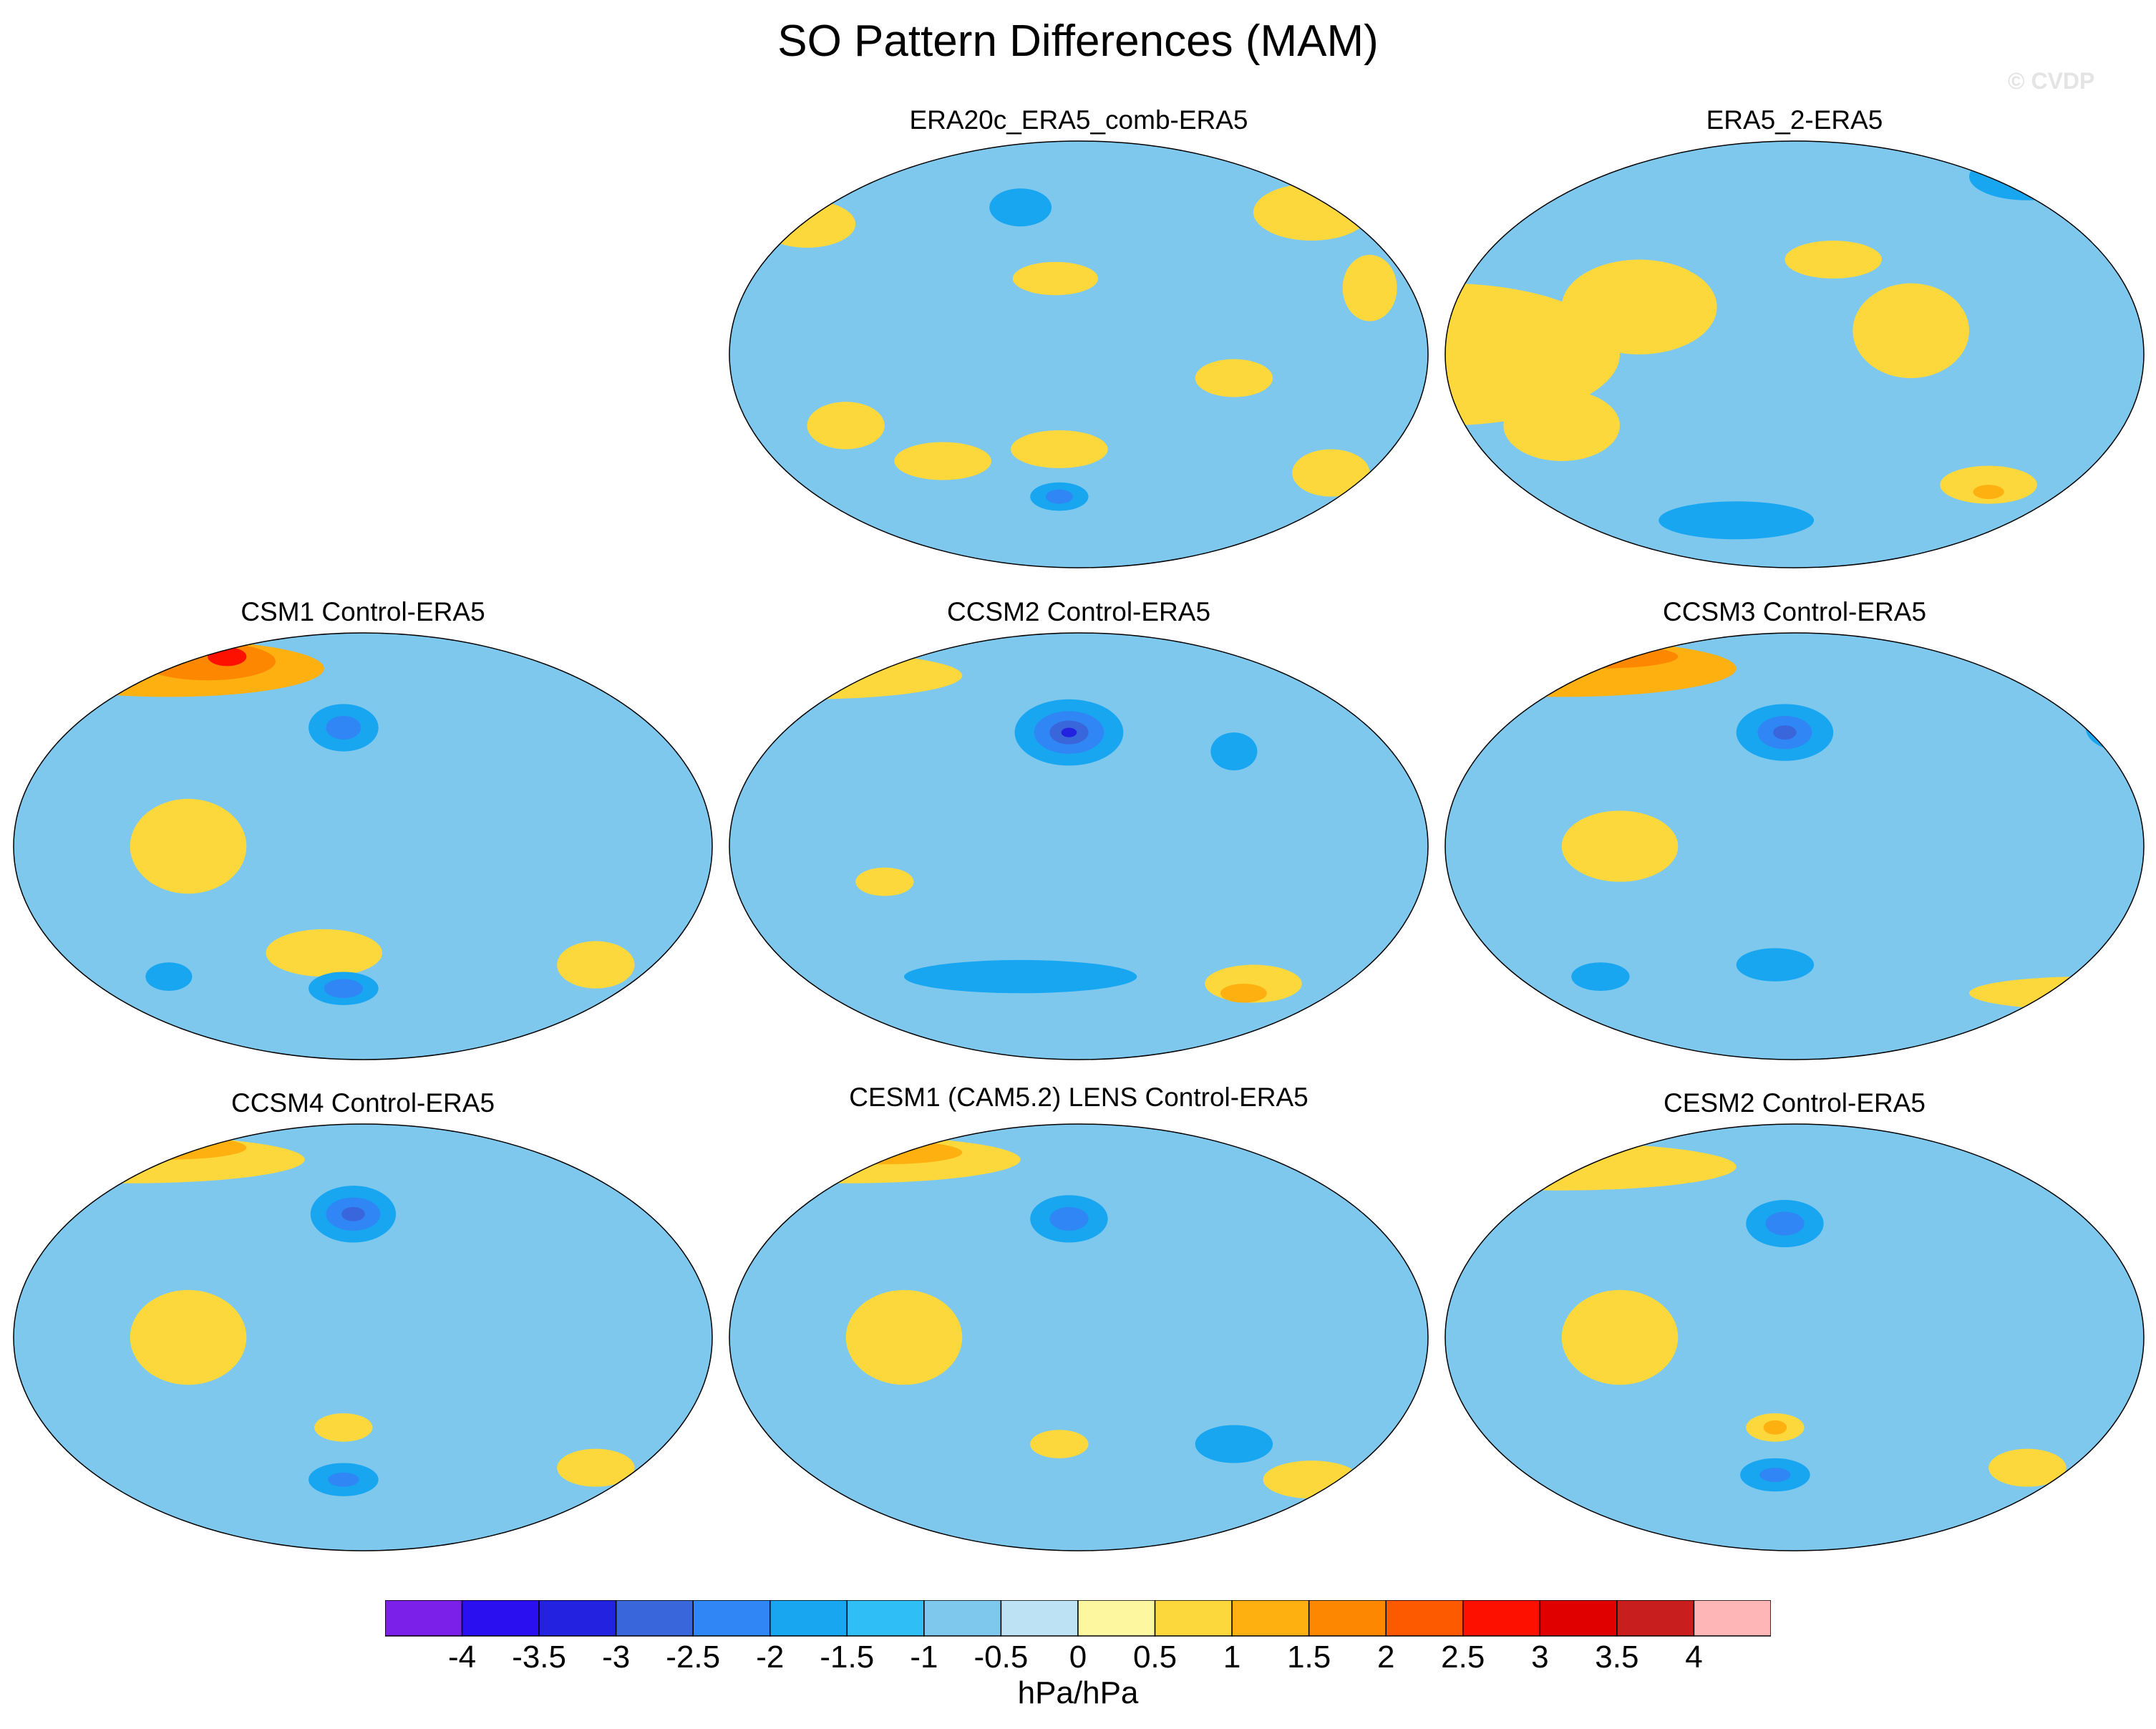 Image resolution: width=2156 pixels, height=1729 pixels. What do you see at coordinates (1078, 120) in the screenshot?
I see `panel-title: ERA20c_ERA5_comb-ERA5` at bounding box center [1078, 120].